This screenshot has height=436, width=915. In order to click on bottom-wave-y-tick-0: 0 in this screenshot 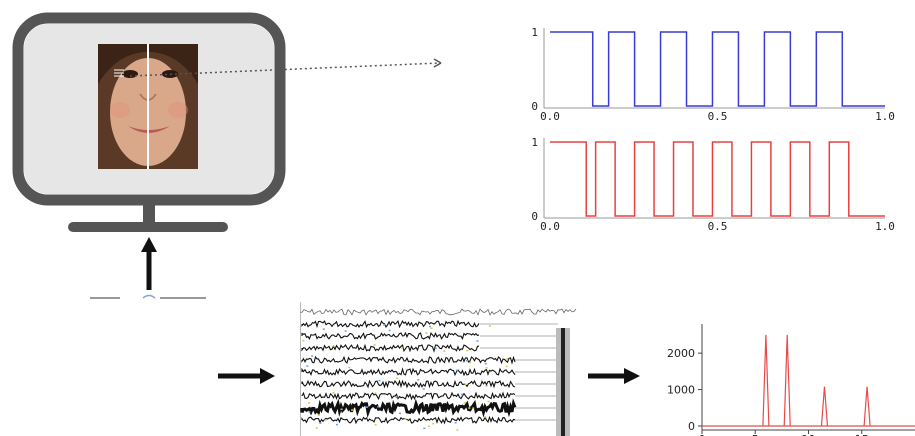, I will do `click(534, 216)`.